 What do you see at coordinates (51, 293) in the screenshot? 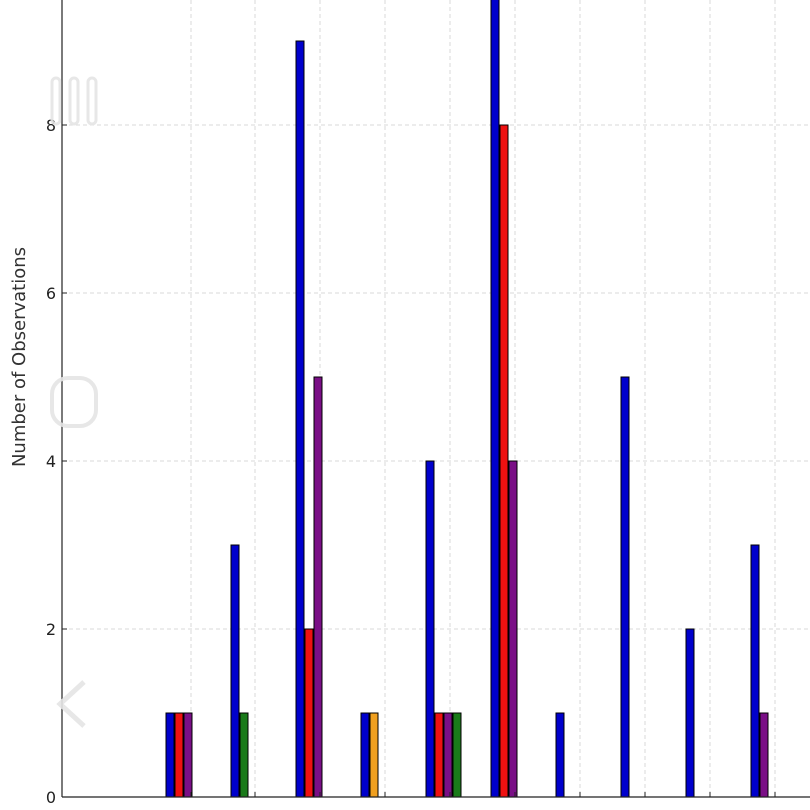
I see `y-tick-label: 6` at bounding box center [51, 293].